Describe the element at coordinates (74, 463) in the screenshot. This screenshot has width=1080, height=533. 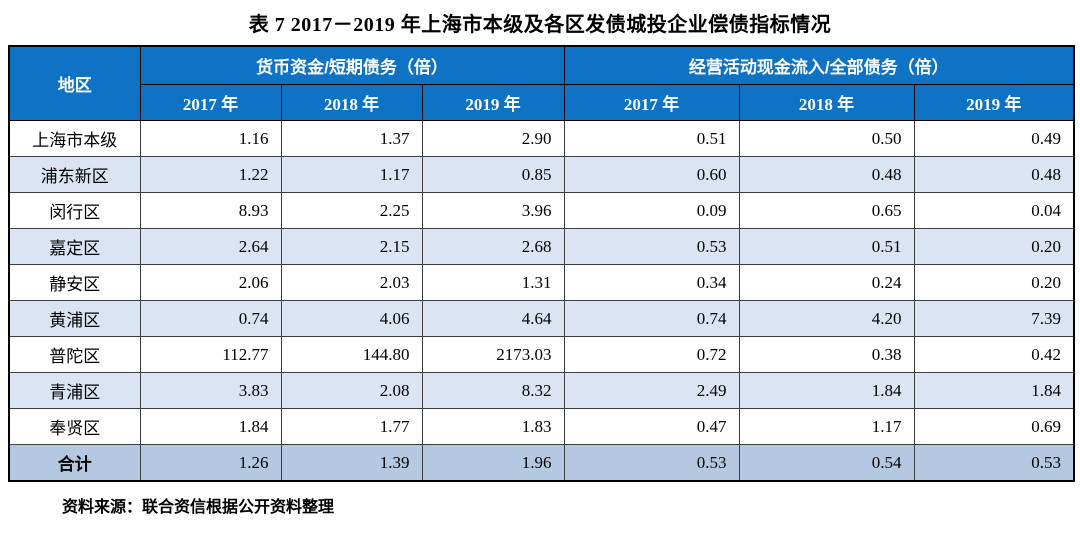
I see `region-cell: 合计` at that location.